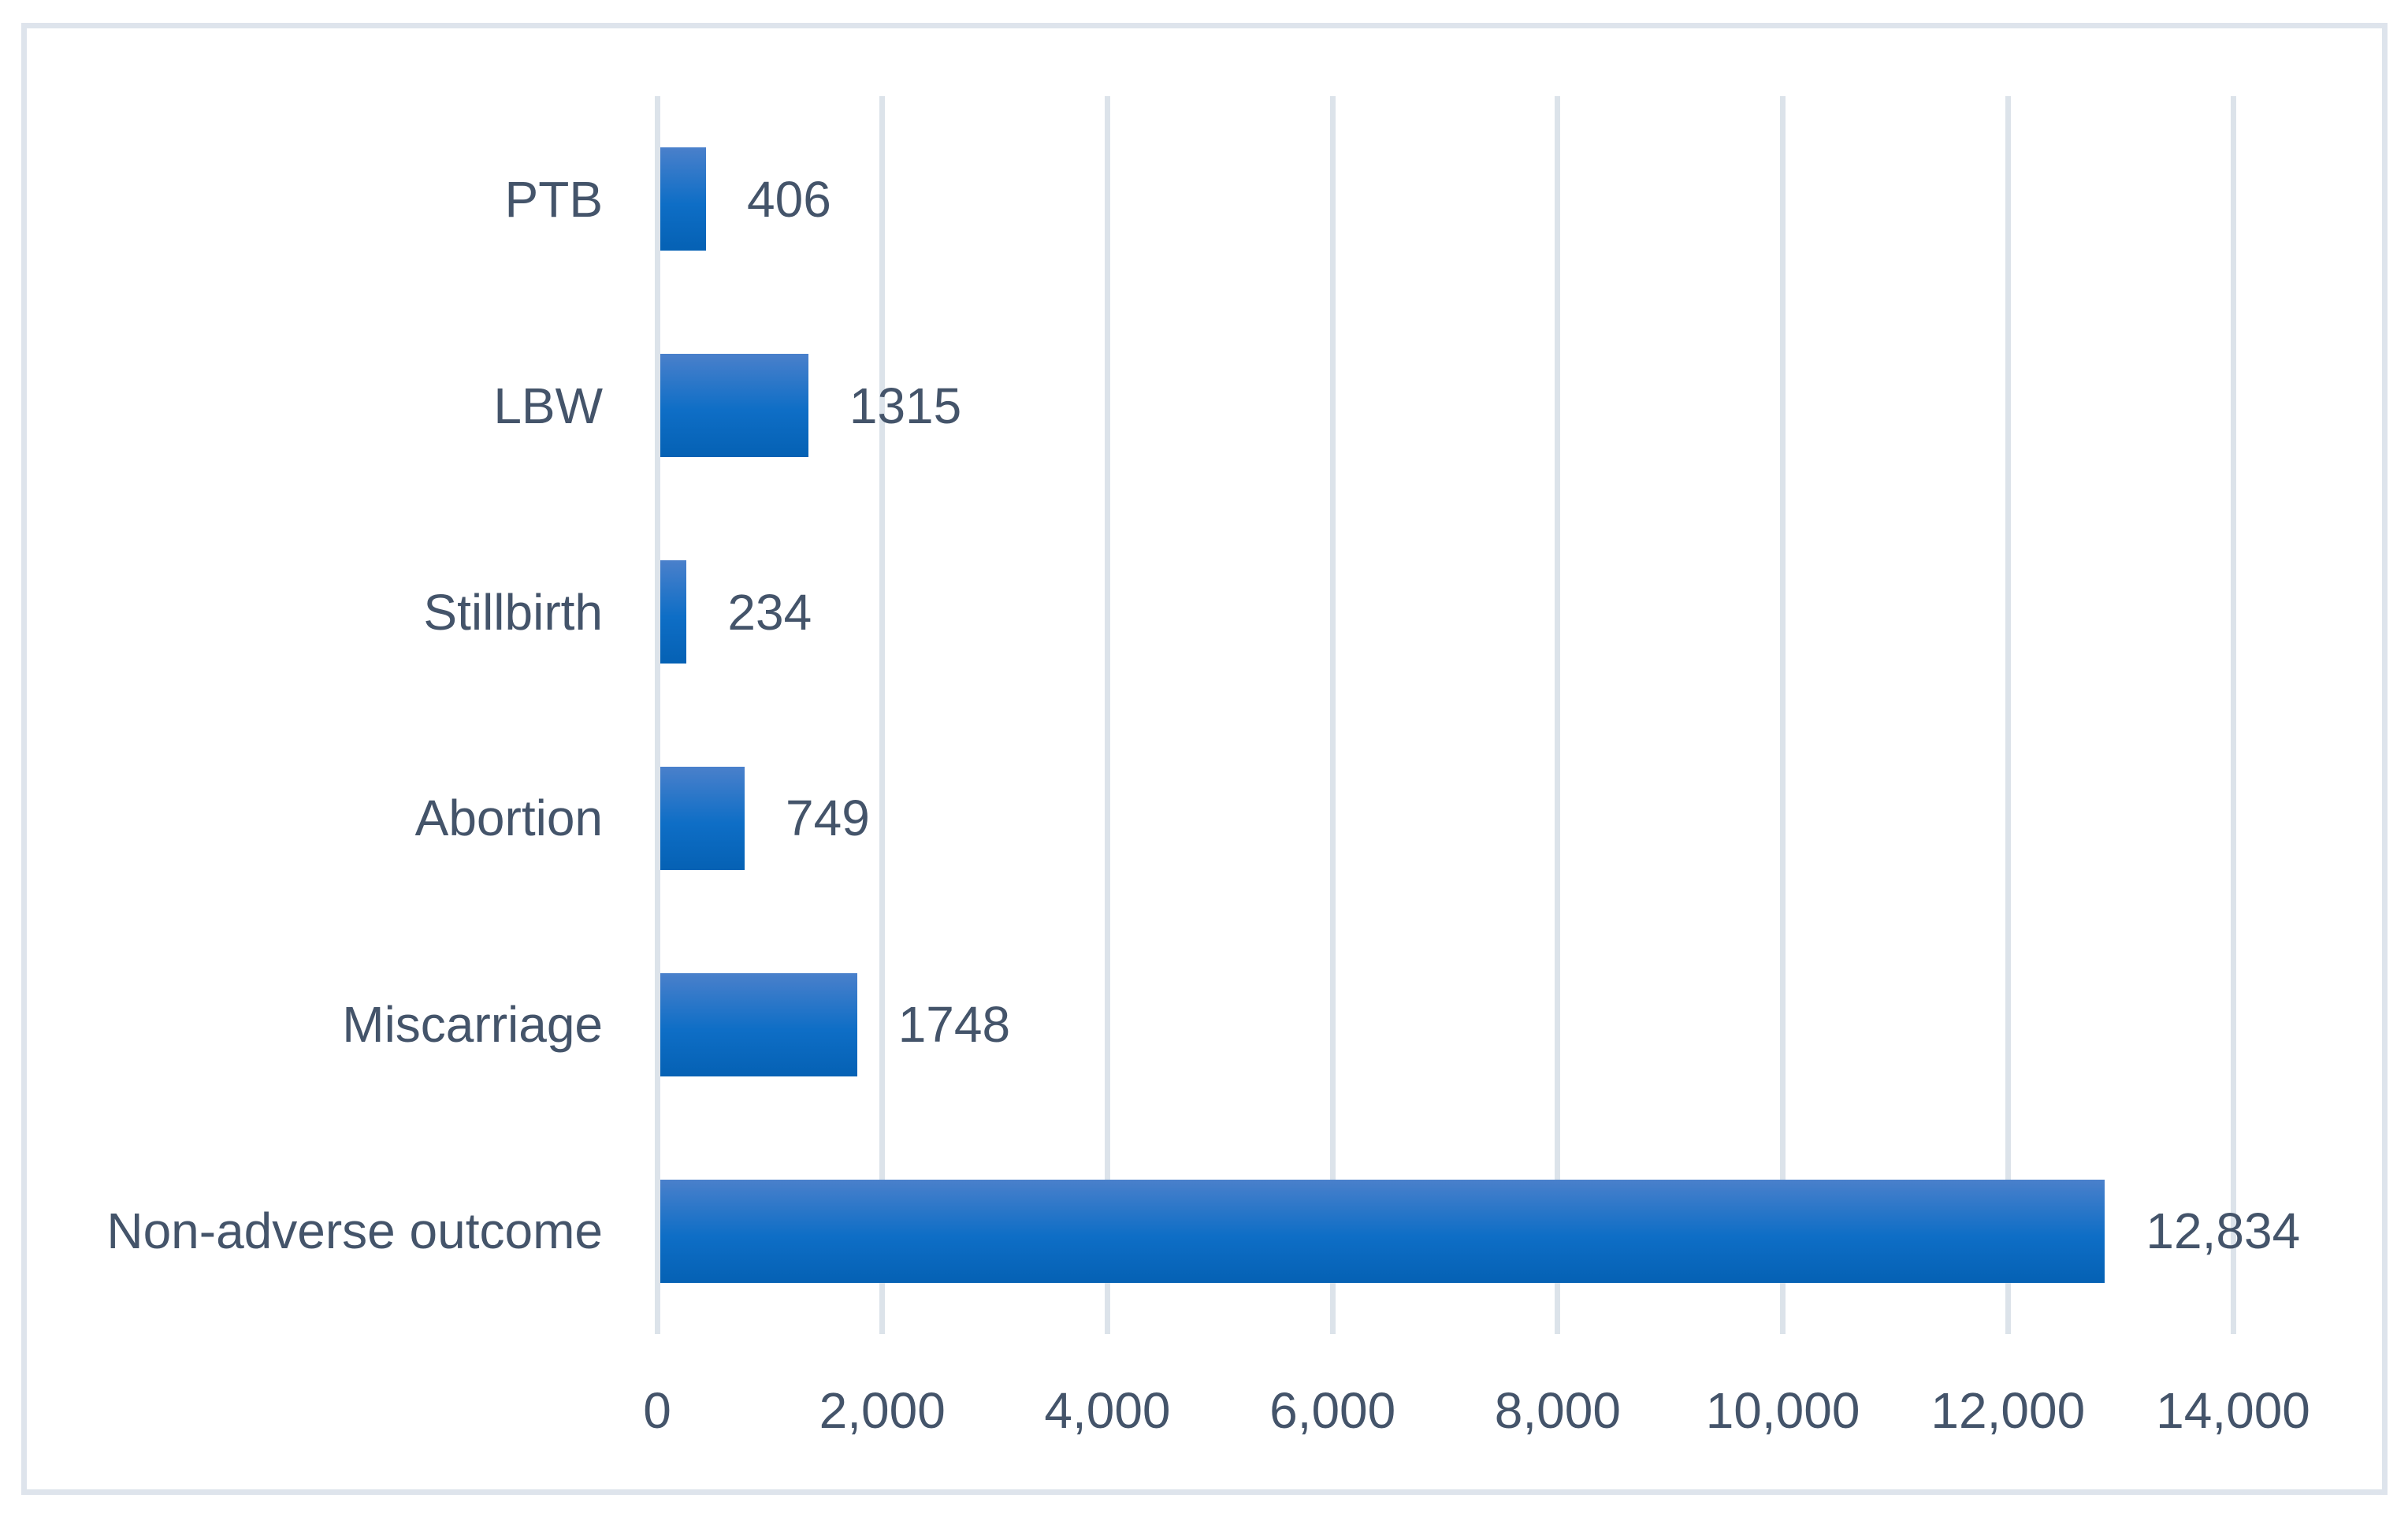  I want to click on x-tick-label: 14,000, so click(2233, 1410).